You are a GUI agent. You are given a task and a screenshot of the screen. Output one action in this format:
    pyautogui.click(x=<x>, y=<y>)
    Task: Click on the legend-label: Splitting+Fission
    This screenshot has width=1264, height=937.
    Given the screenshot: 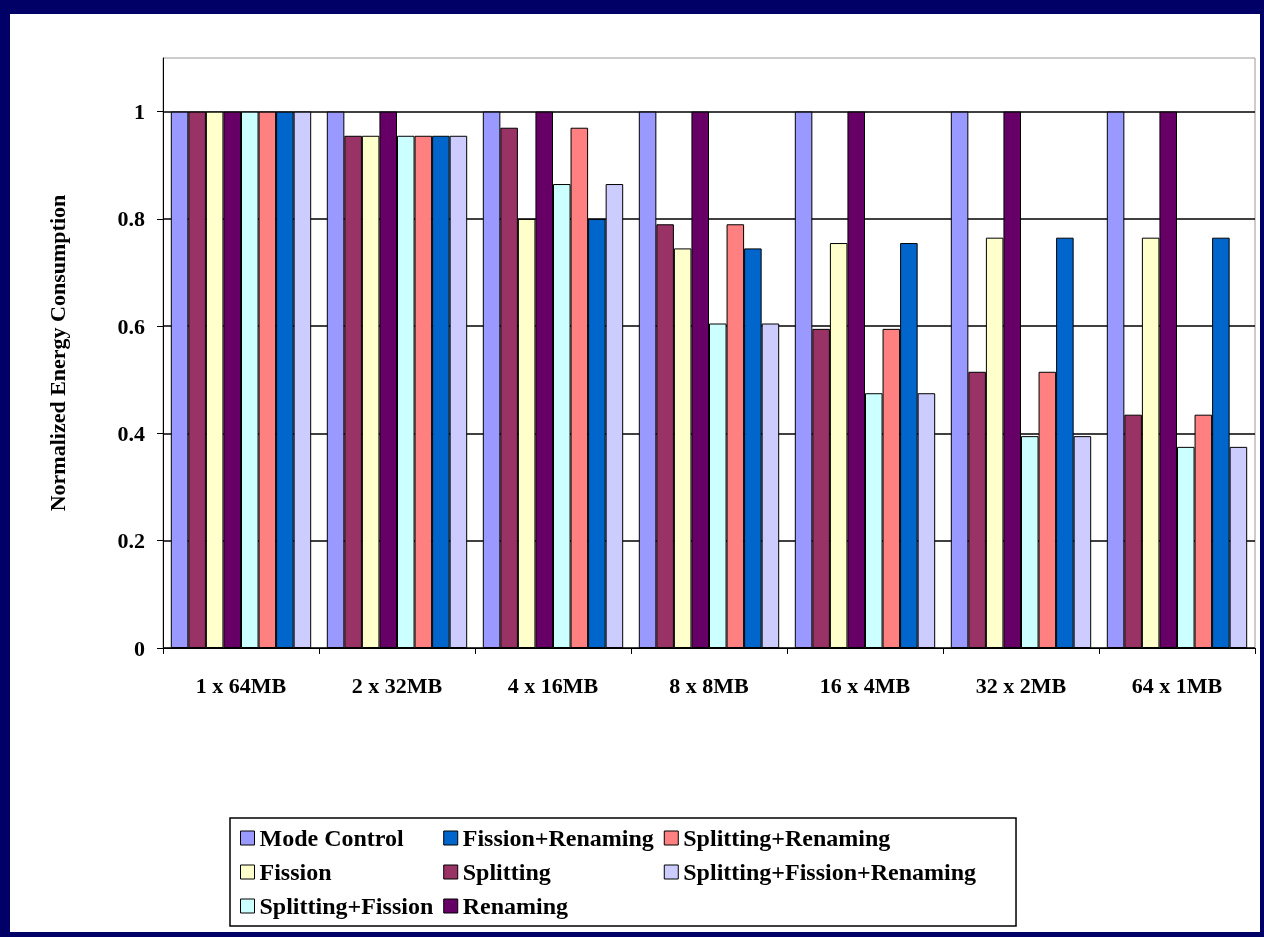 What is the action you would take?
    pyautogui.click(x=346, y=906)
    